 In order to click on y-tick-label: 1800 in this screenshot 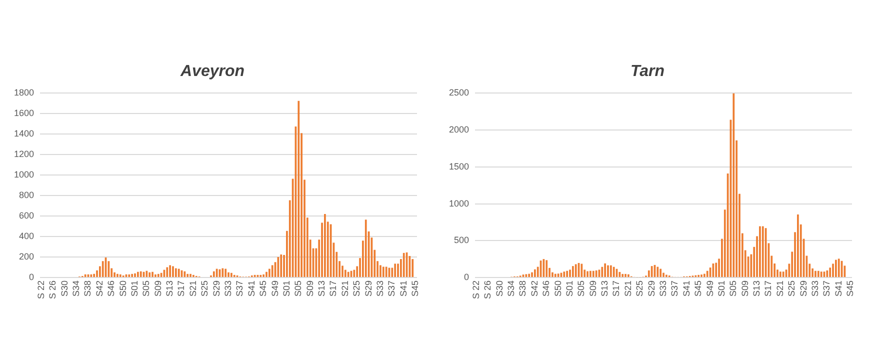, I will do `click(24, 93)`.